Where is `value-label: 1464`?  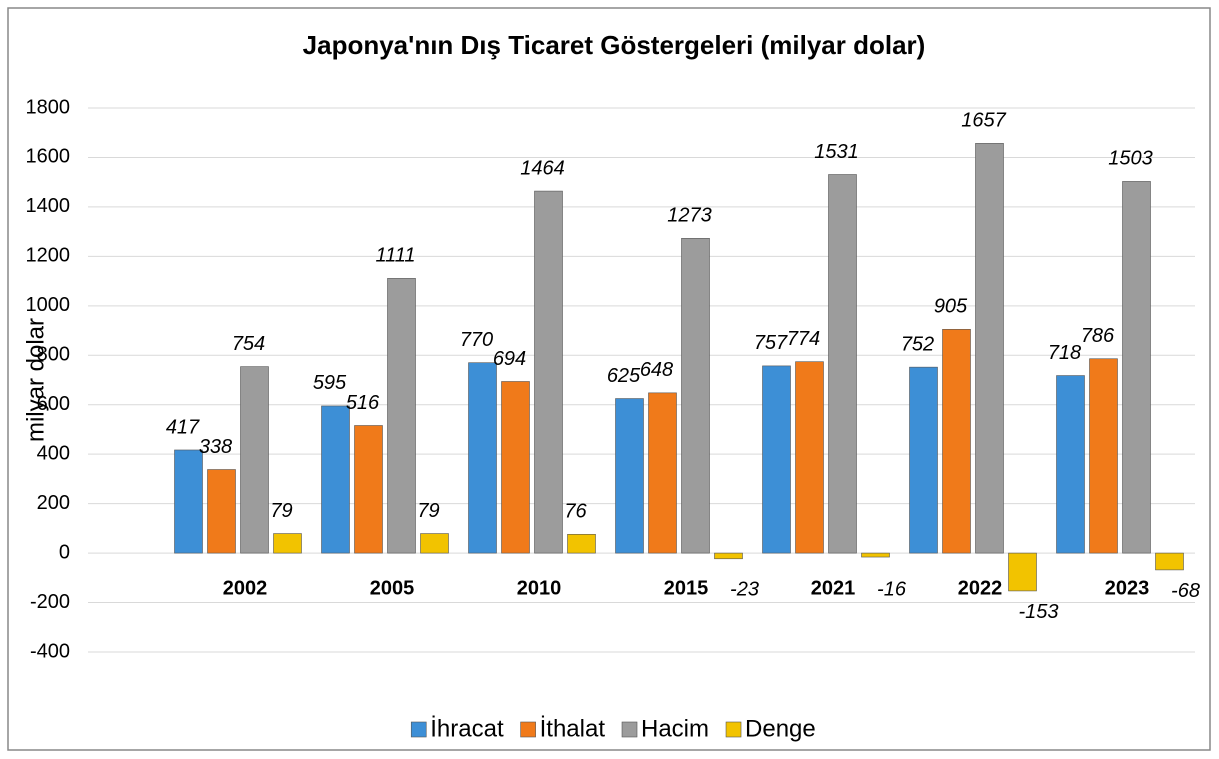 value-label: 1464 is located at coordinates (542, 168).